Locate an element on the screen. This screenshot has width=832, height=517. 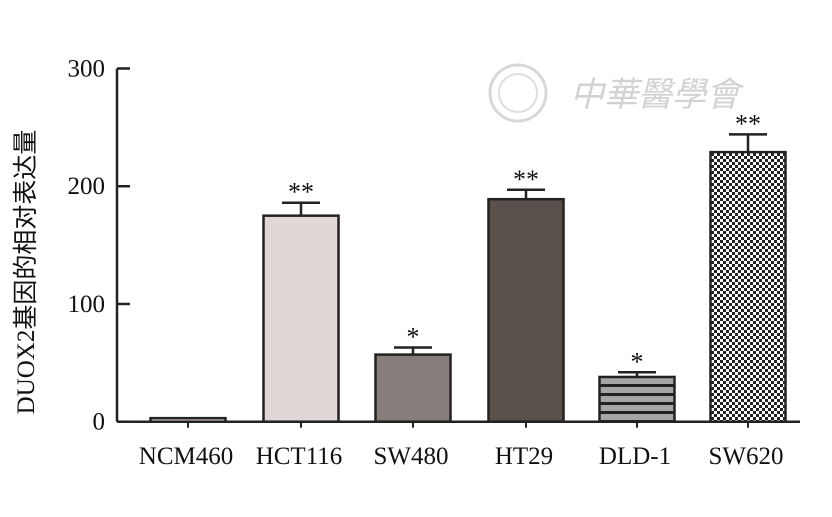
bar-sw480 is located at coordinates (413, 388).